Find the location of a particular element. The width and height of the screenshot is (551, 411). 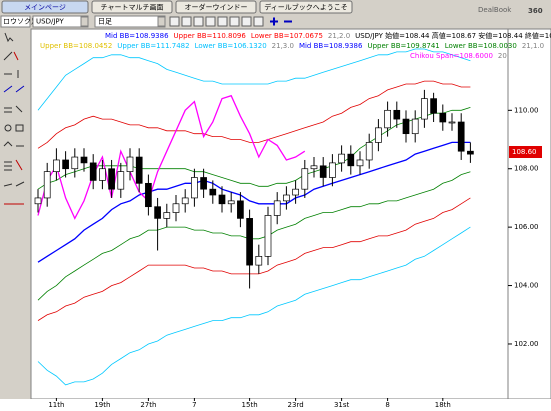

period-label: 日足 is located at coordinates (105, 22).